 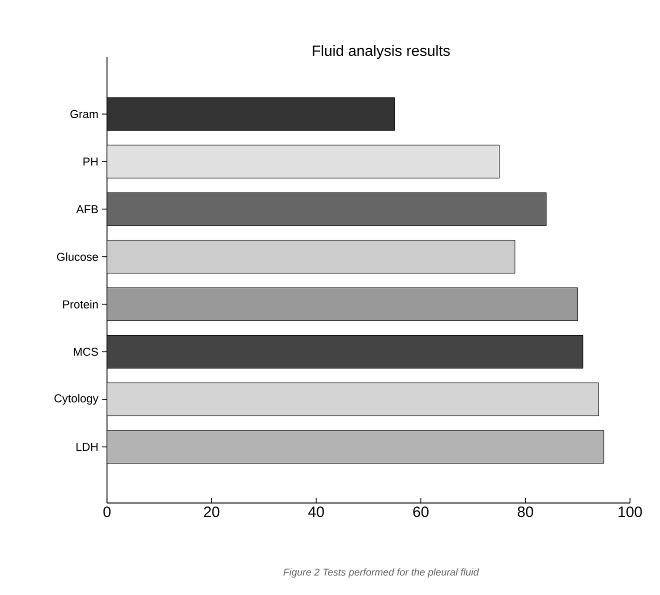 I want to click on y-tick-label: LDH, so click(x=87, y=446).